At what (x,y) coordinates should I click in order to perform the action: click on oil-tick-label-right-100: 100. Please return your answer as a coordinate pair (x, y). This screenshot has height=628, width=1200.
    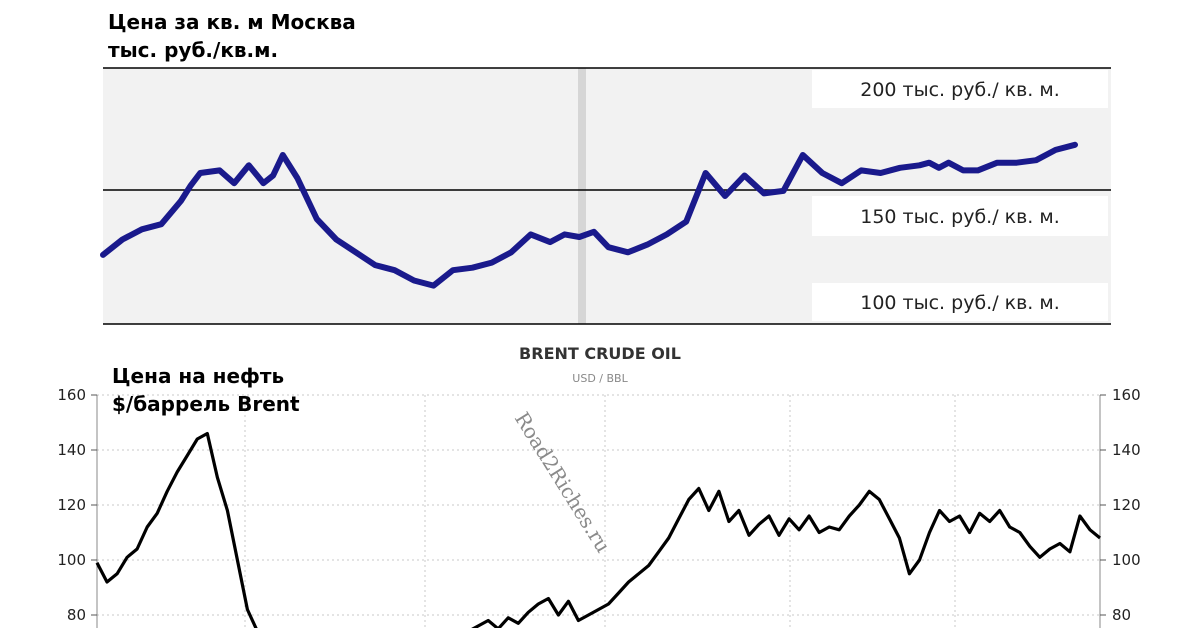
    Looking at the image, I should click on (1126, 560).